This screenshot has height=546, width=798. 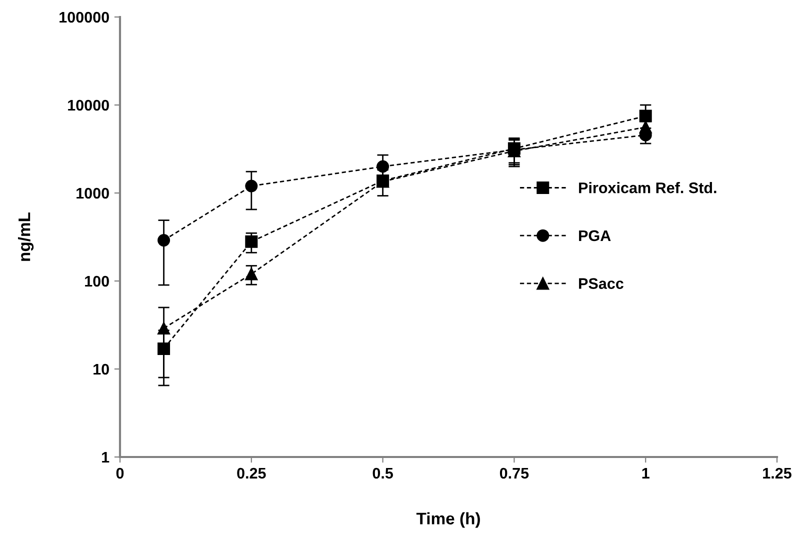 What do you see at coordinates (88, 105) in the screenshot?
I see `y-tick-label: 10000` at bounding box center [88, 105].